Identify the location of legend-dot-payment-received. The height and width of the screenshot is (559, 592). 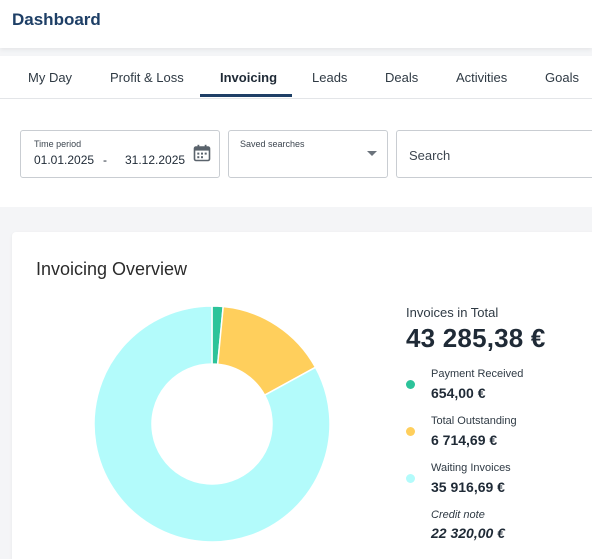
(410, 384).